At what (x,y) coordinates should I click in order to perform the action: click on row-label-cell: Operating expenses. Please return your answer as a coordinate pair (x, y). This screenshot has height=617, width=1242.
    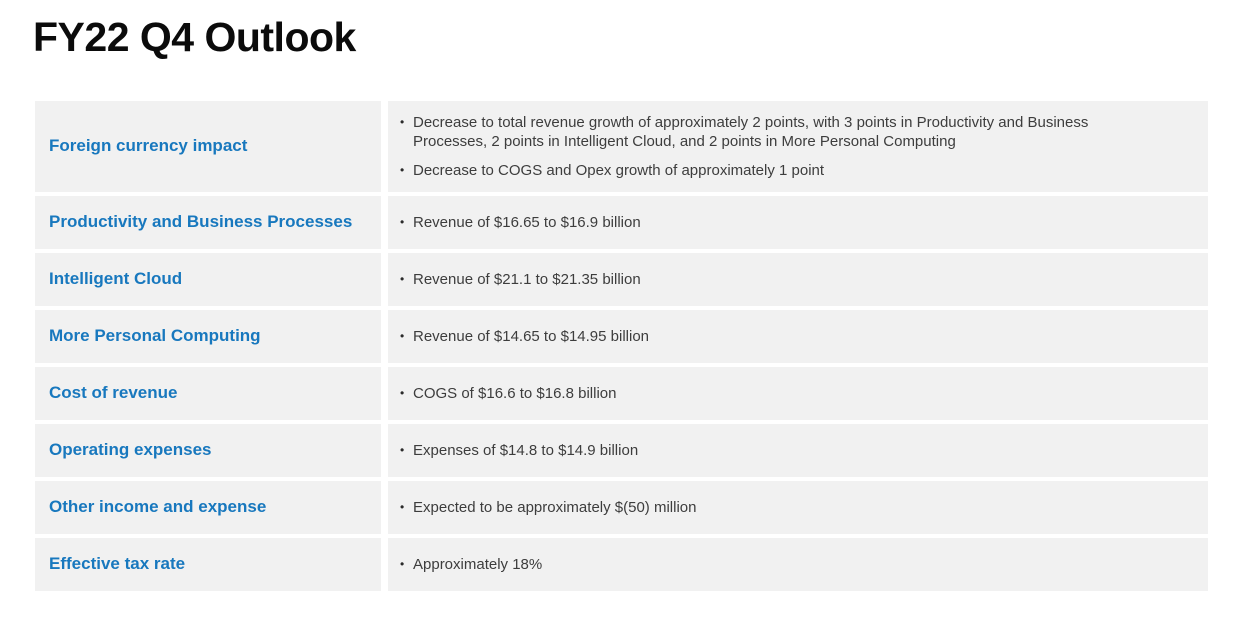
    Looking at the image, I should click on (208, 450).